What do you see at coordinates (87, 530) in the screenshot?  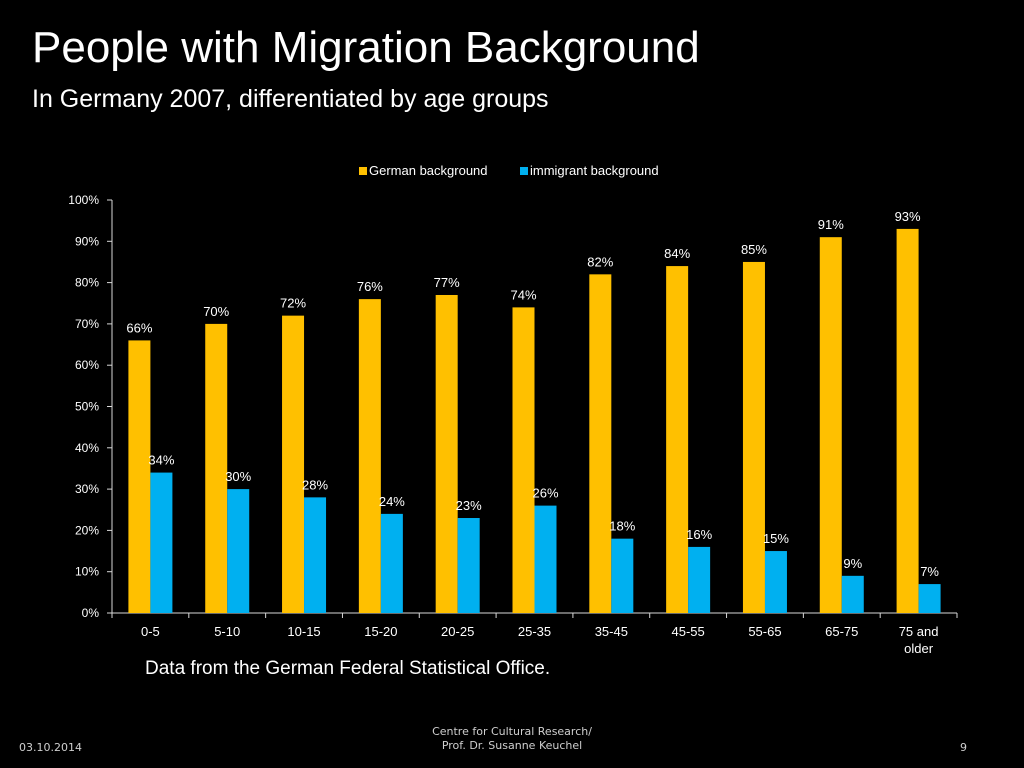 I see `y-tick-label: 20%` at bounding box center [87, 530].